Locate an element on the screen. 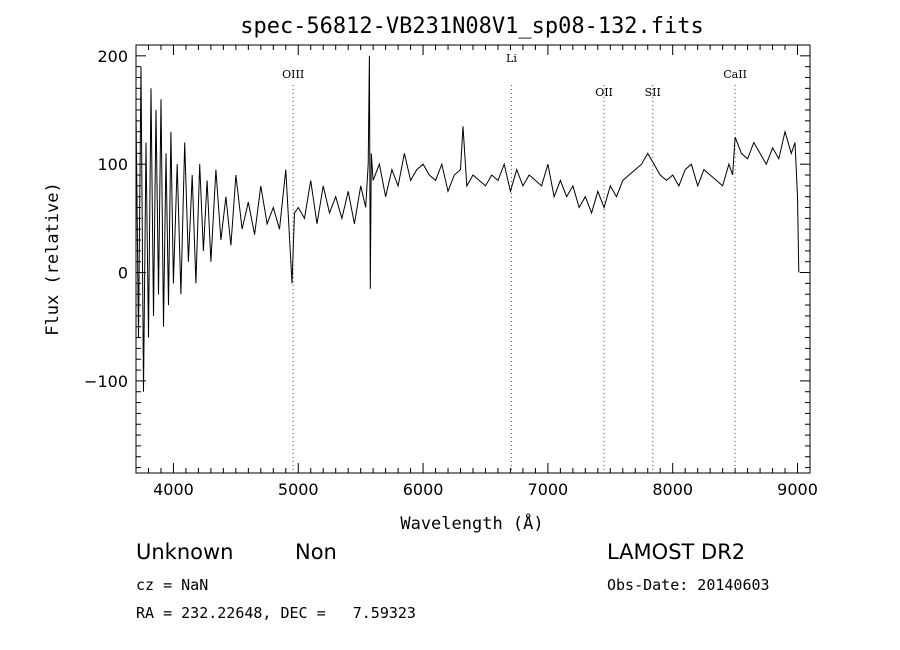 This screenshot has height=650, width=900. x-tick-label: 6000 is located at coordinates (423, 489).